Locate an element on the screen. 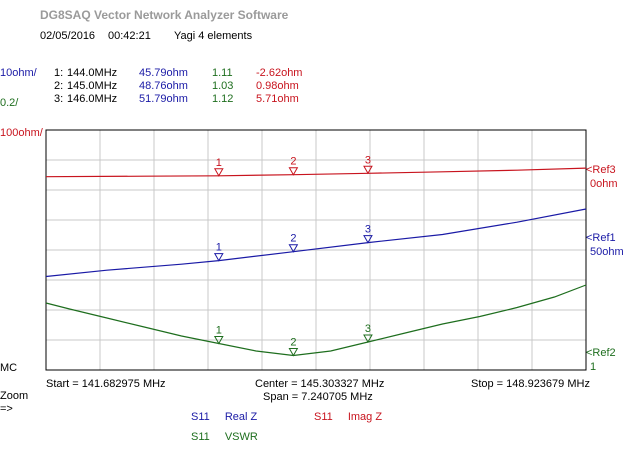 Image resolution: width=624 pixels, height=457 pixels. marker-frequency: 146.0MHz is located at coordinates (92, 99).